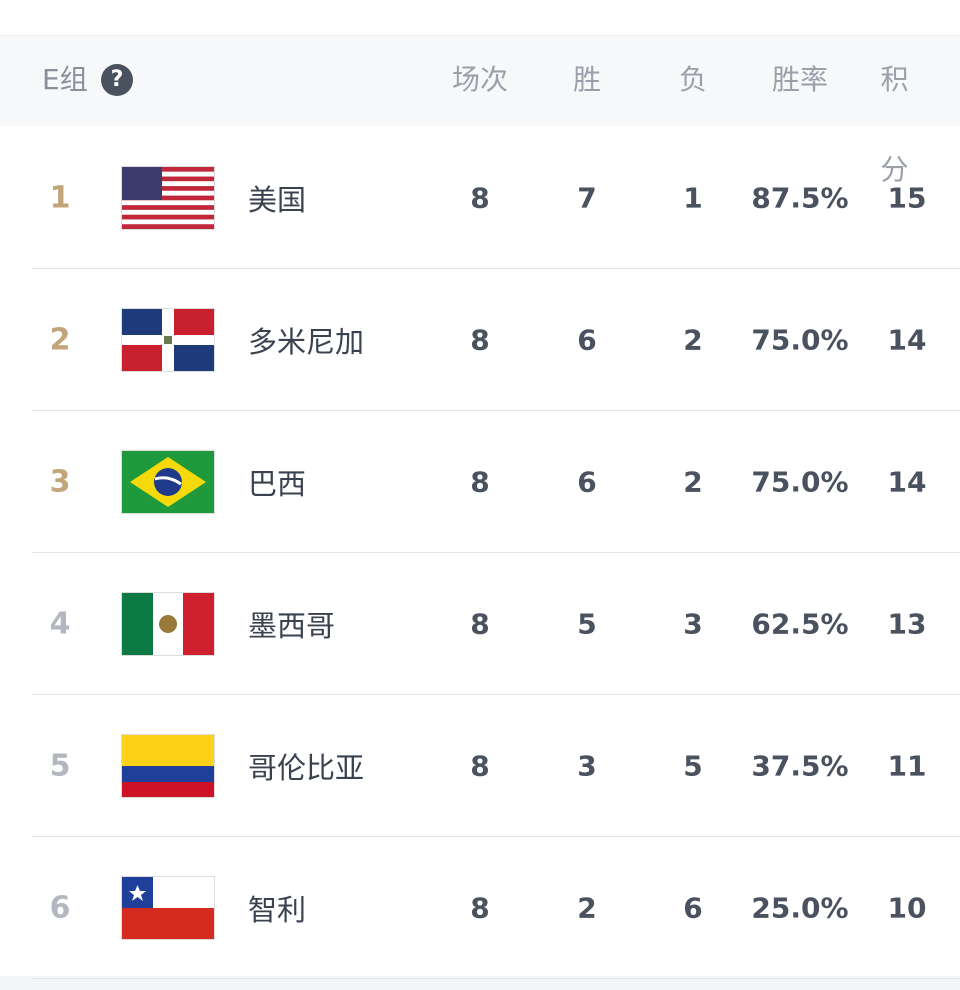  What do you see at coordinates (800, 198) in the screenshot?
I see `stat-cell: 87.5%` at bounding box center [800, 198].